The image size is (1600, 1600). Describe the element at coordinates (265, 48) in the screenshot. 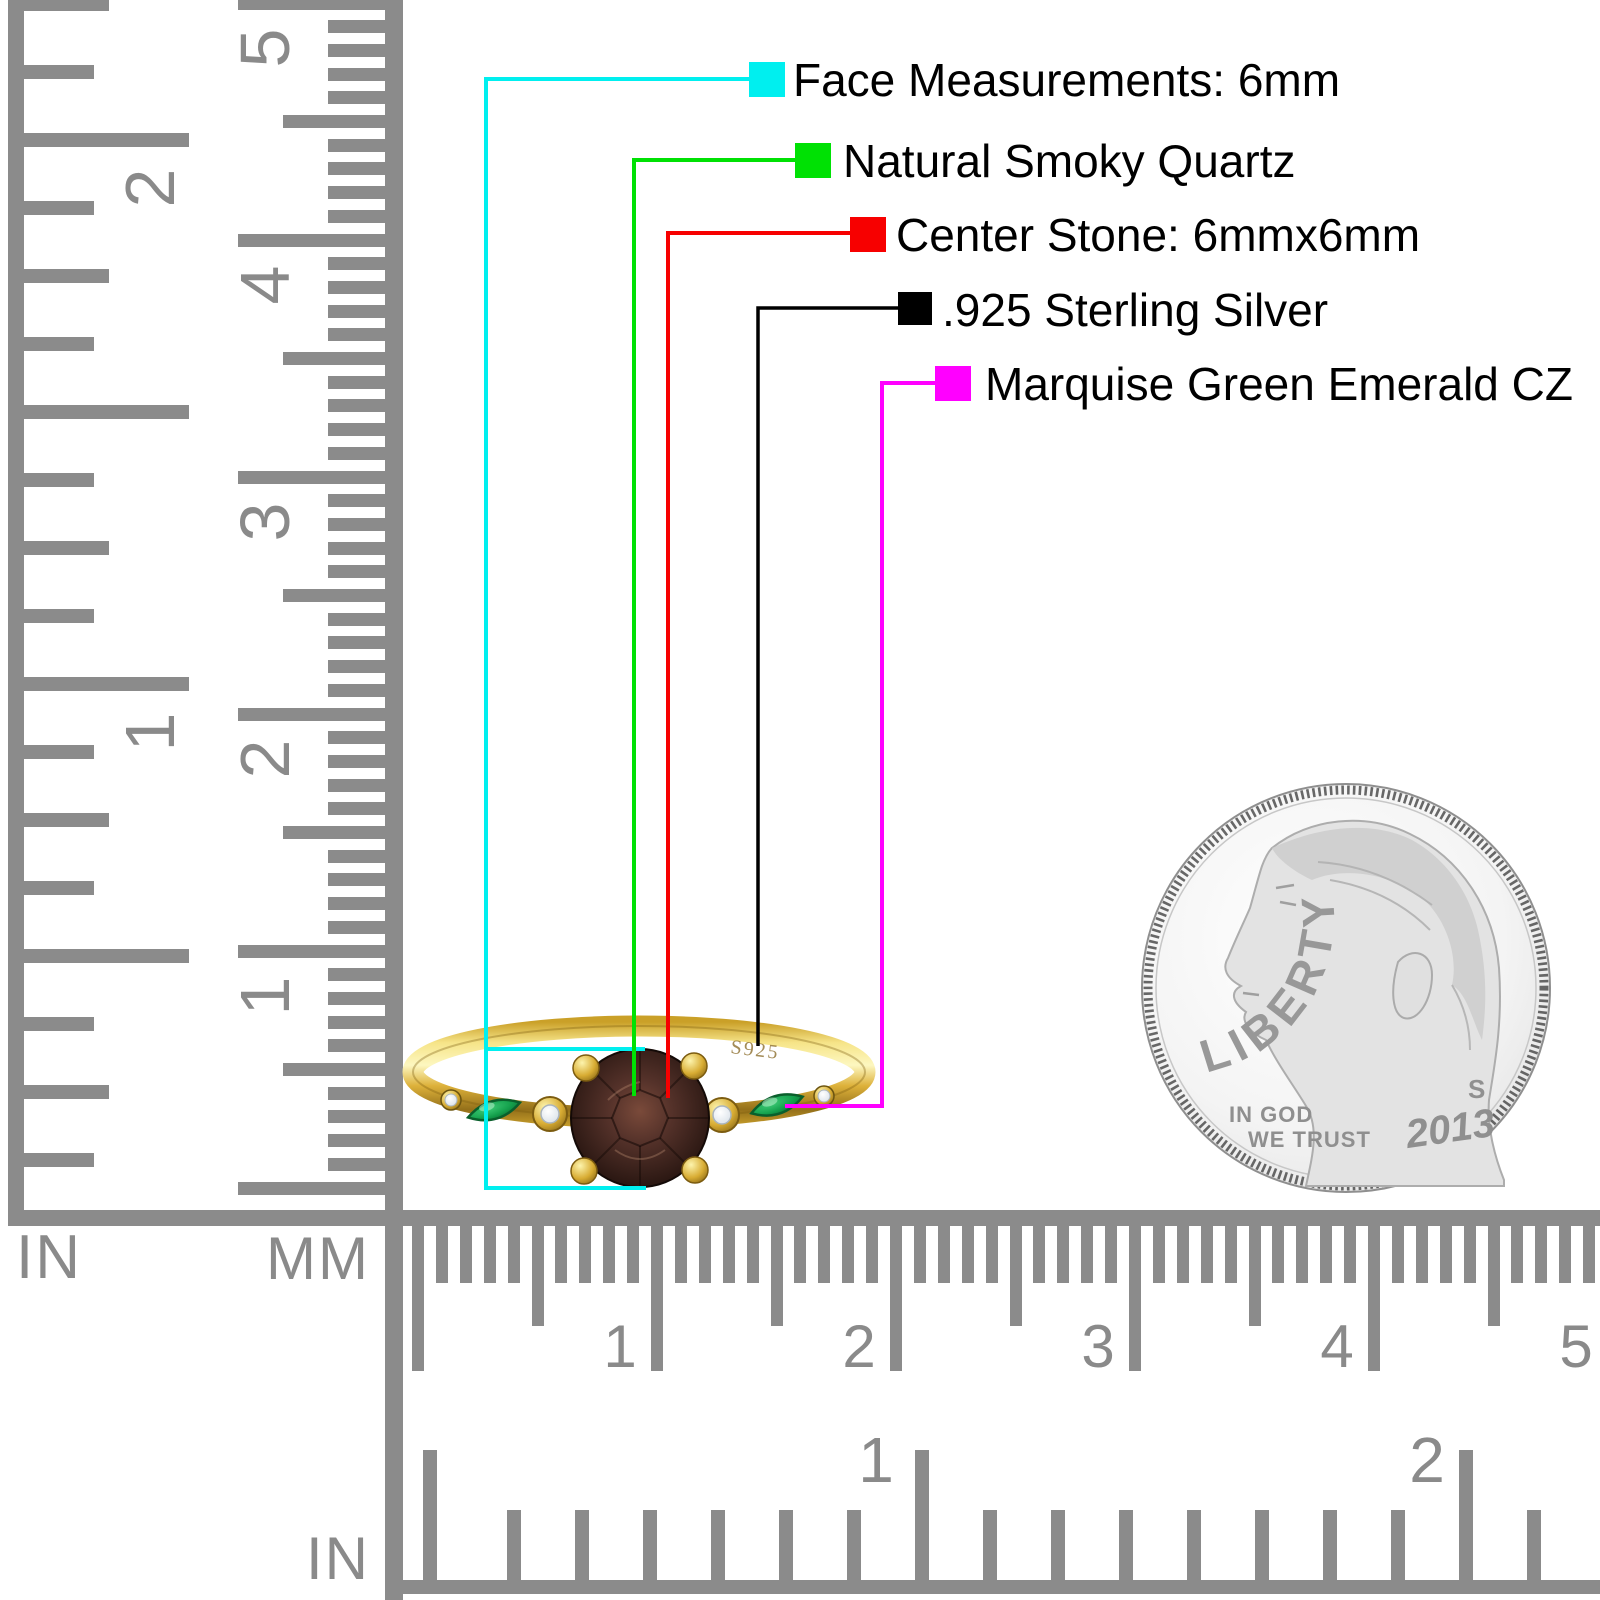

I see `left-mm-number: 5` at that location.